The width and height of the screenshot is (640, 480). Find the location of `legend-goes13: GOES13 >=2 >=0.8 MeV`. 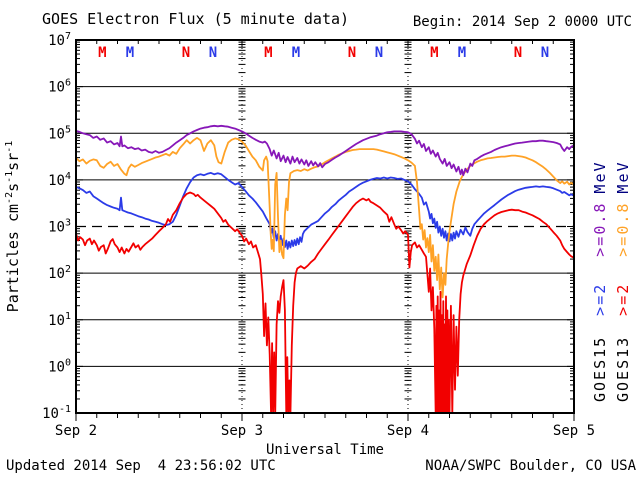

legend-goes13: GOES13 >=2 >=0.8 MeV is located at coordinates (623, 252).